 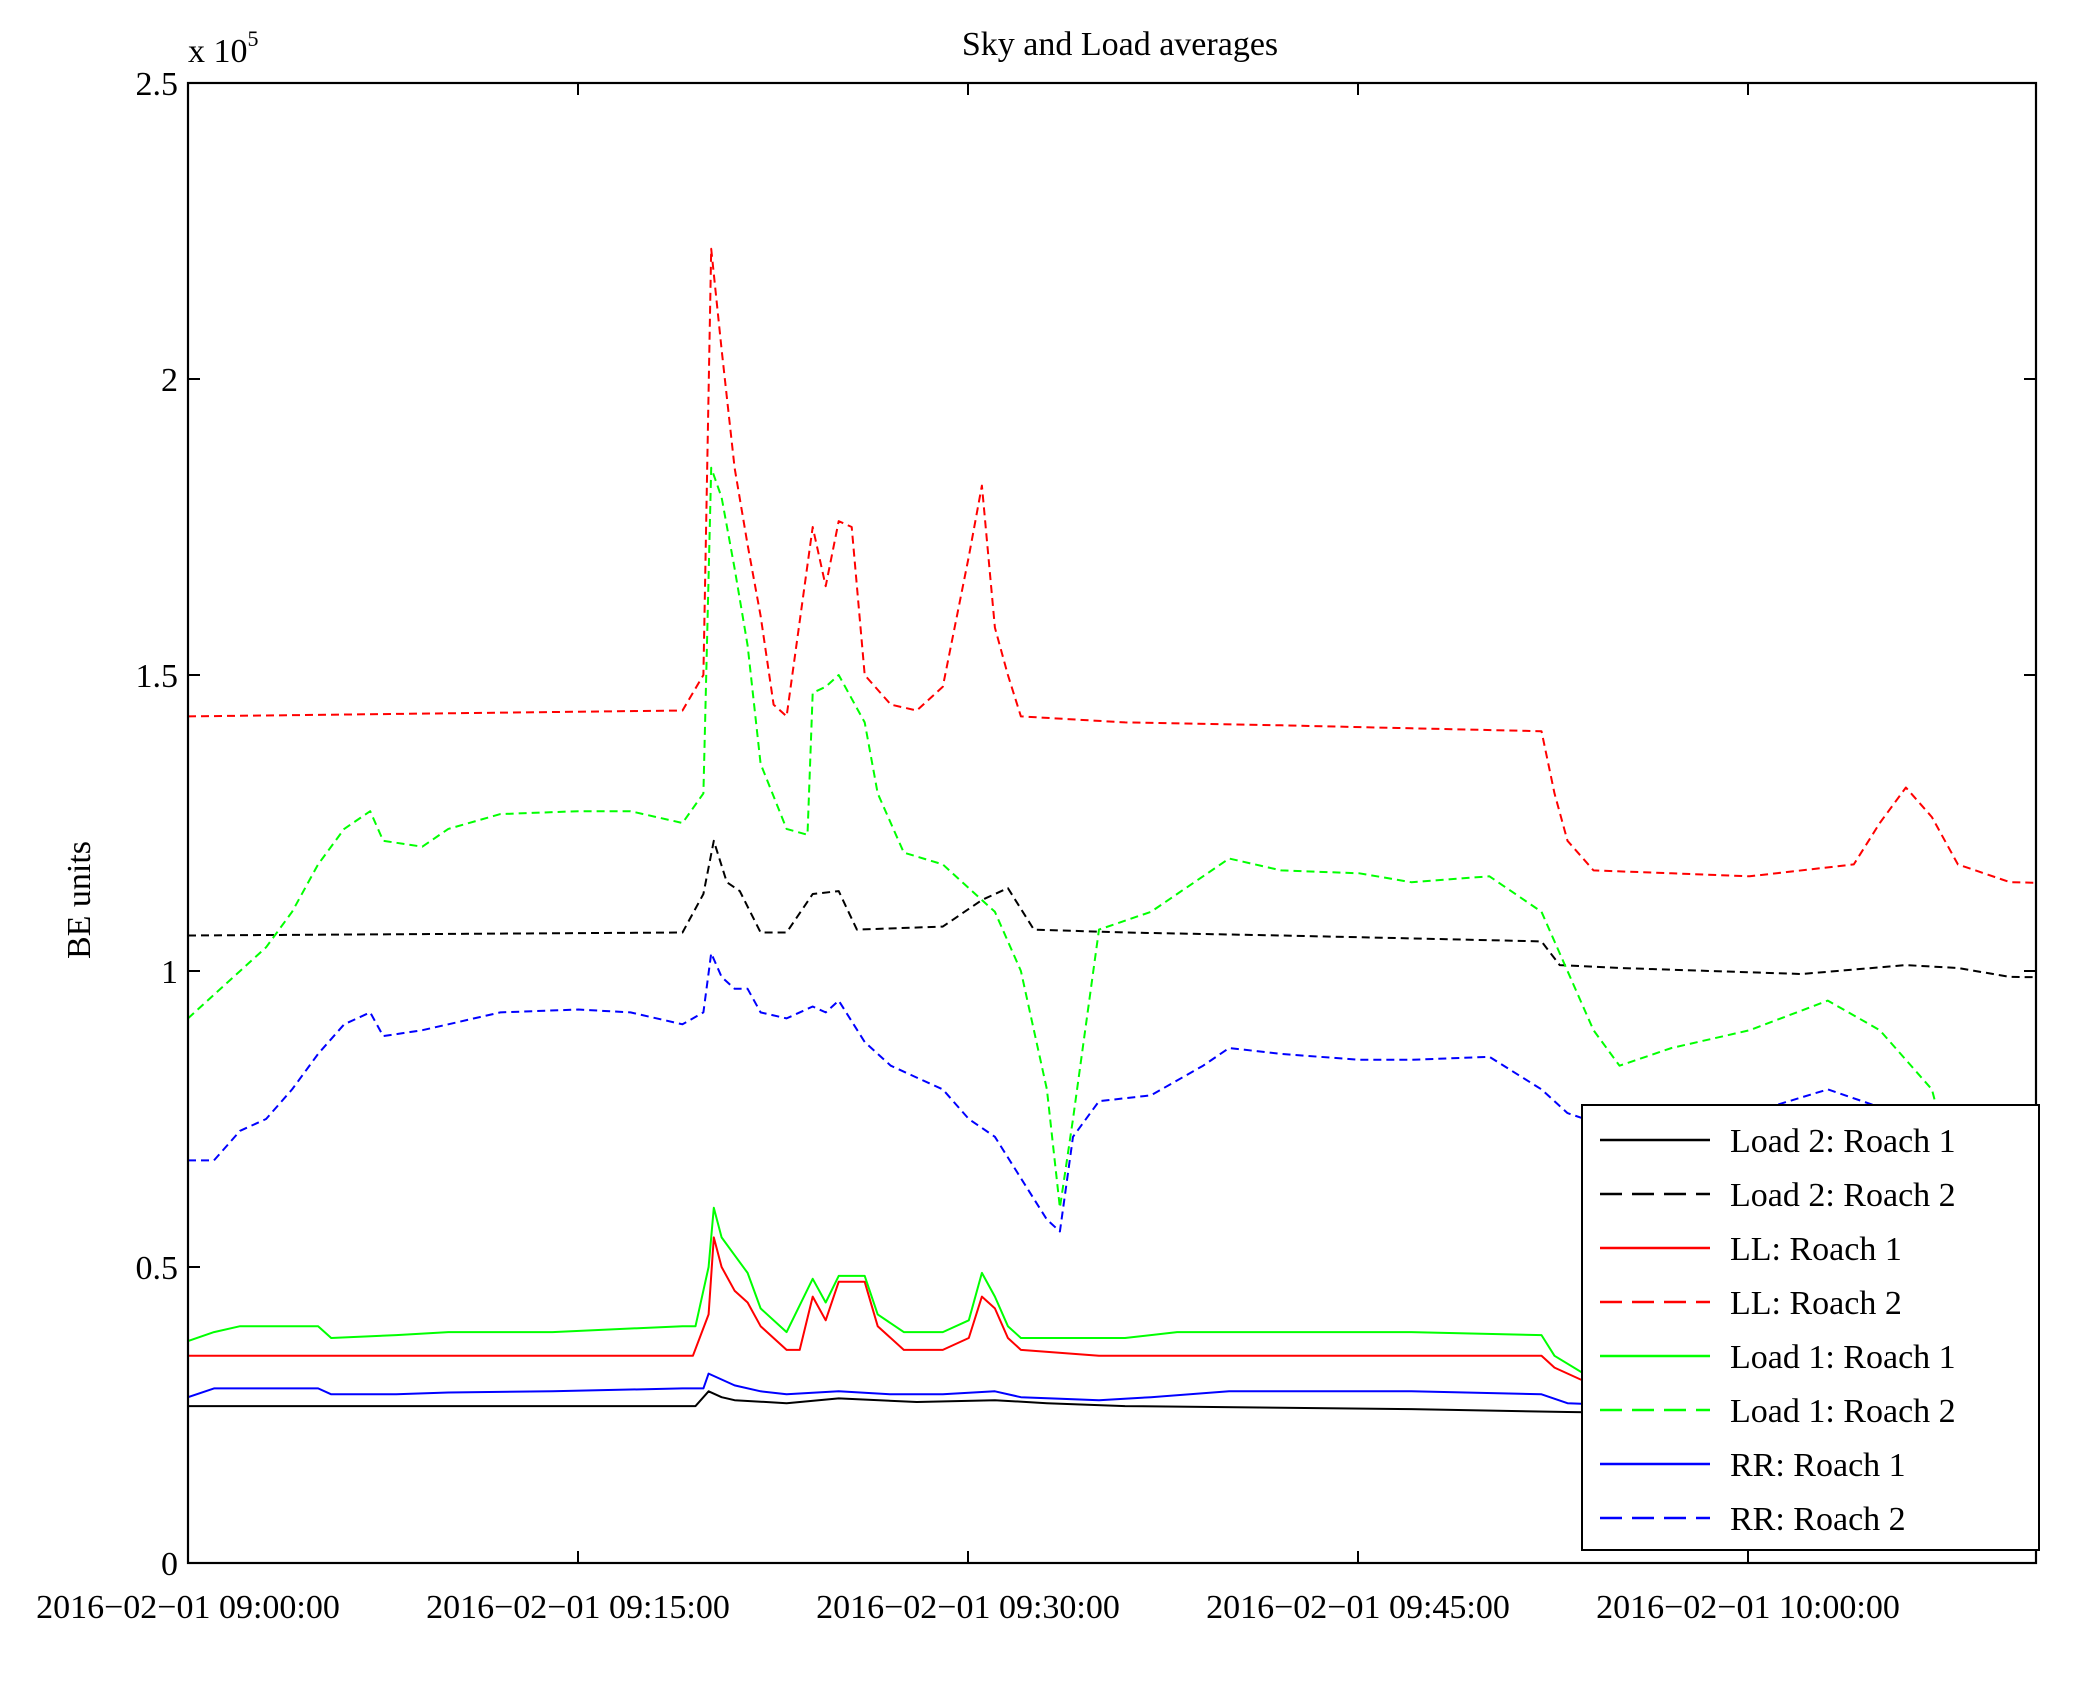 What do you see at coordinates (1818, 1465) in the screenshot?
I see `legend-label: RR: Roach 1` at bounding box center [1818, 1465].